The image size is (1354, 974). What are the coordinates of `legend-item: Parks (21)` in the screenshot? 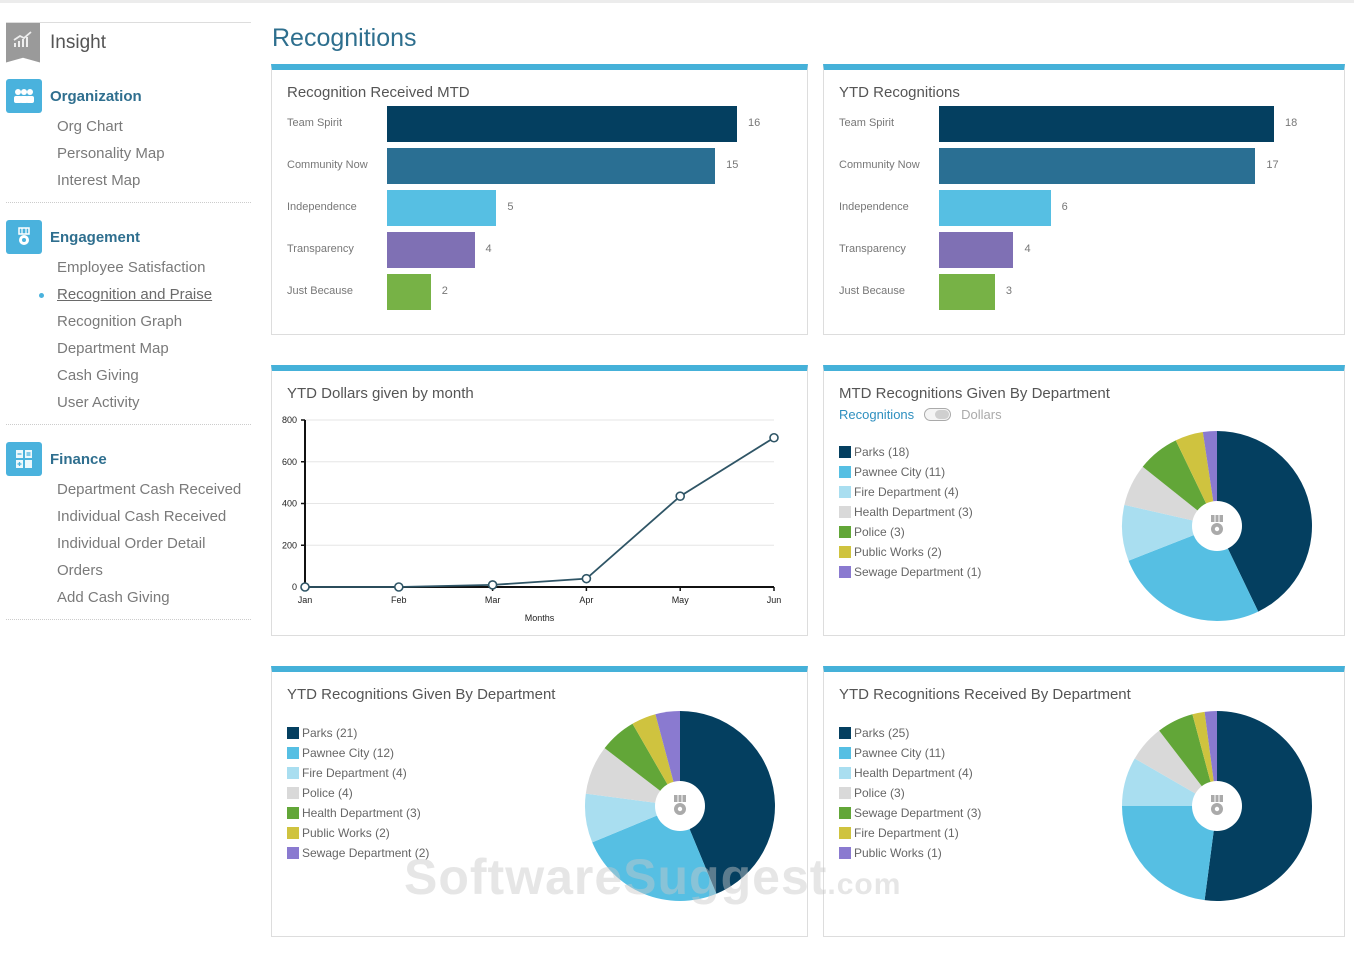 It's located at (358, 733).